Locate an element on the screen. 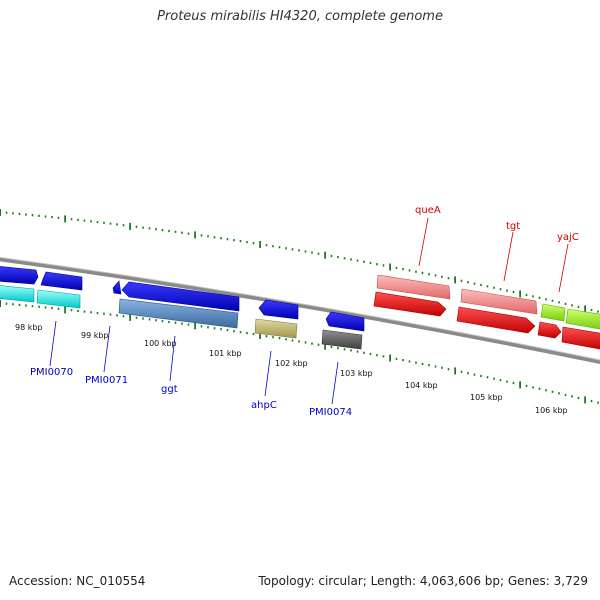 The width and height of the screenshot is (600, 600). scale-label: 99 kbp is located at coordinates (95, 335).